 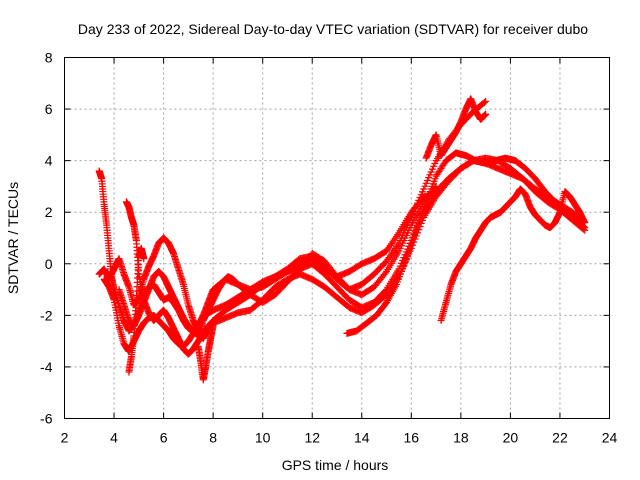 I want to click on x-tick-label: 16, so click(x=412, y=438).